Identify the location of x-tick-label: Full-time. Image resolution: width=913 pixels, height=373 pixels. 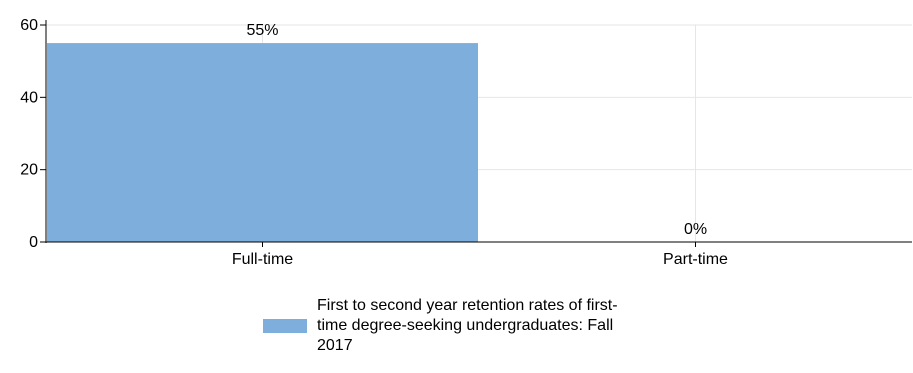
(262, 259).